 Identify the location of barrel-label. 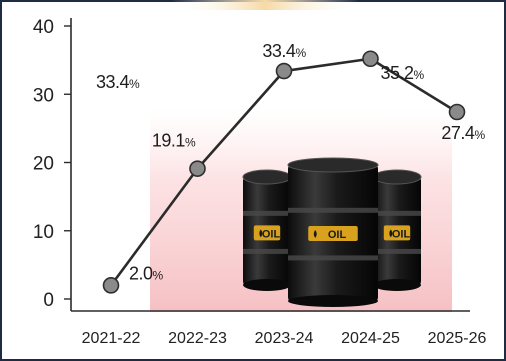
(333, 233).